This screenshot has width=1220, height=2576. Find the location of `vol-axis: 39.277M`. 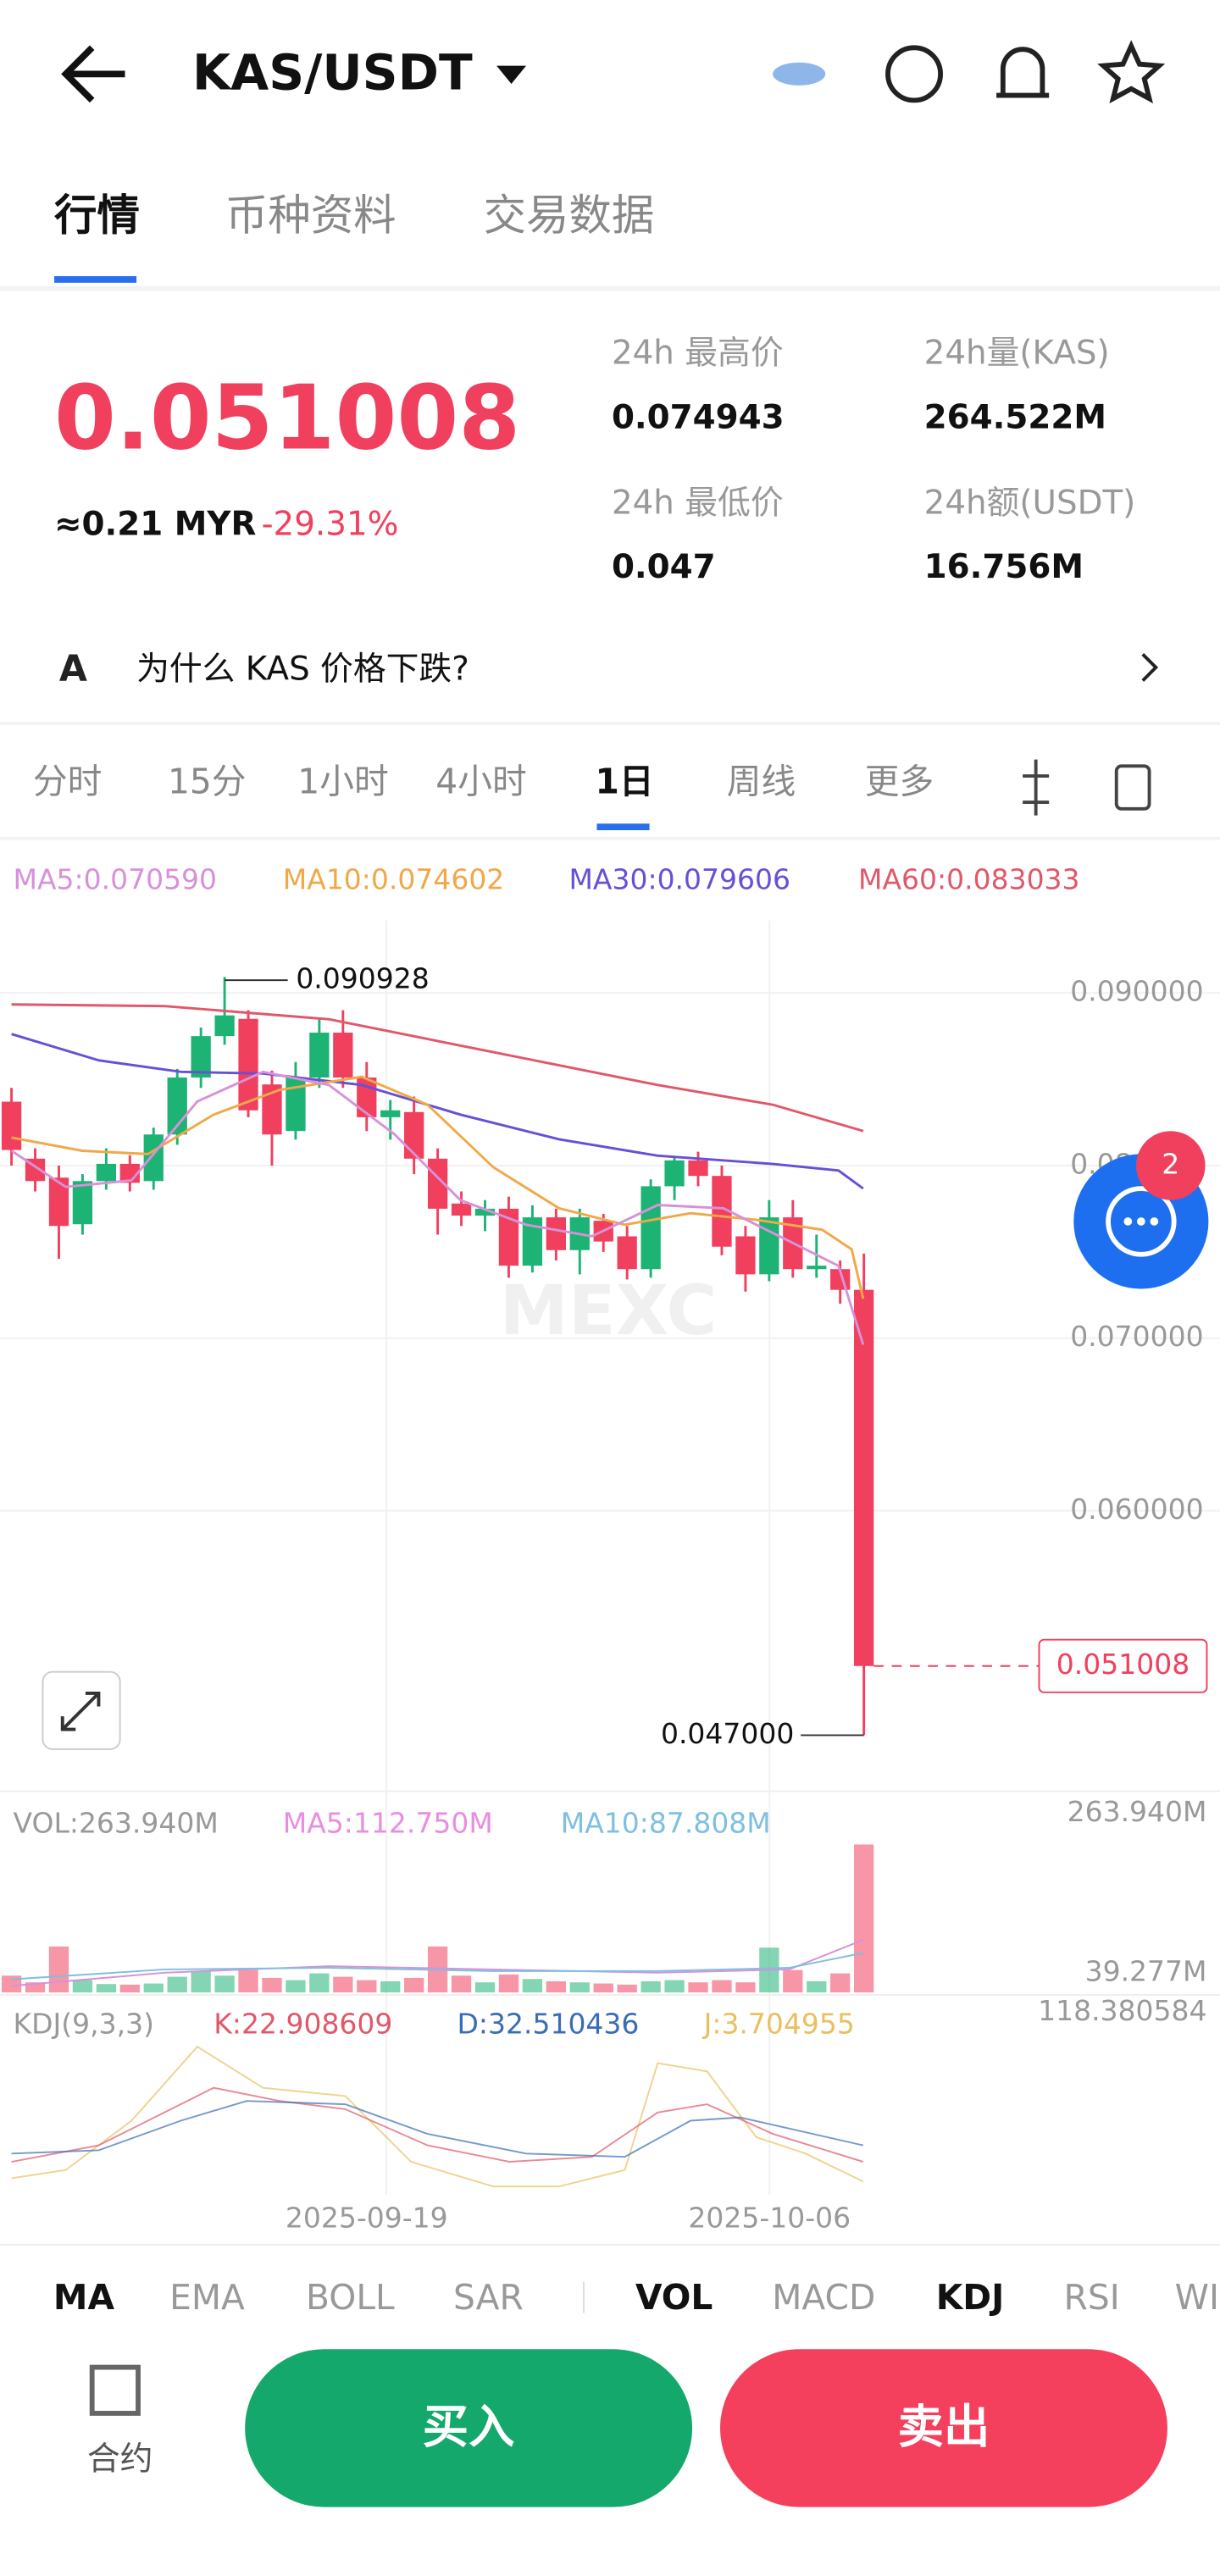

vol-axis: 39.277M is located at coordinates (1146, 1970).